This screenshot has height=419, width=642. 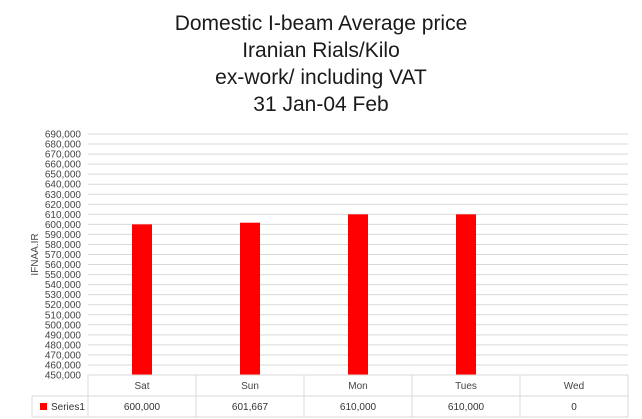 What do you see at coordinates (574, 386) in the screenshot?
I see `category-label-wed: Wed` at bounding box center [574, 386].